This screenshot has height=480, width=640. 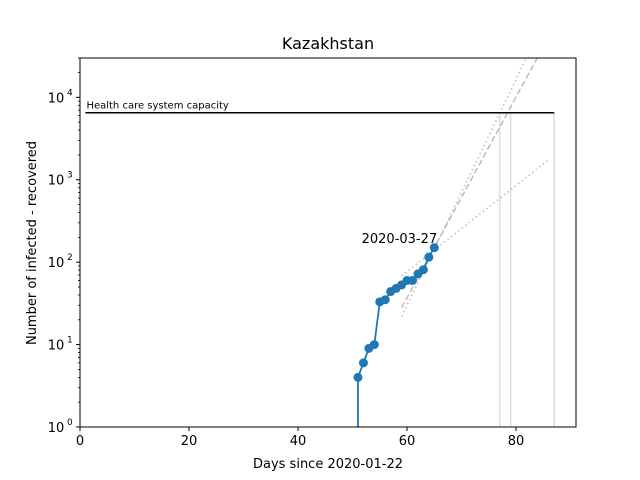 I want to click on x-tick-label: 60, so click(x=407, y=441).